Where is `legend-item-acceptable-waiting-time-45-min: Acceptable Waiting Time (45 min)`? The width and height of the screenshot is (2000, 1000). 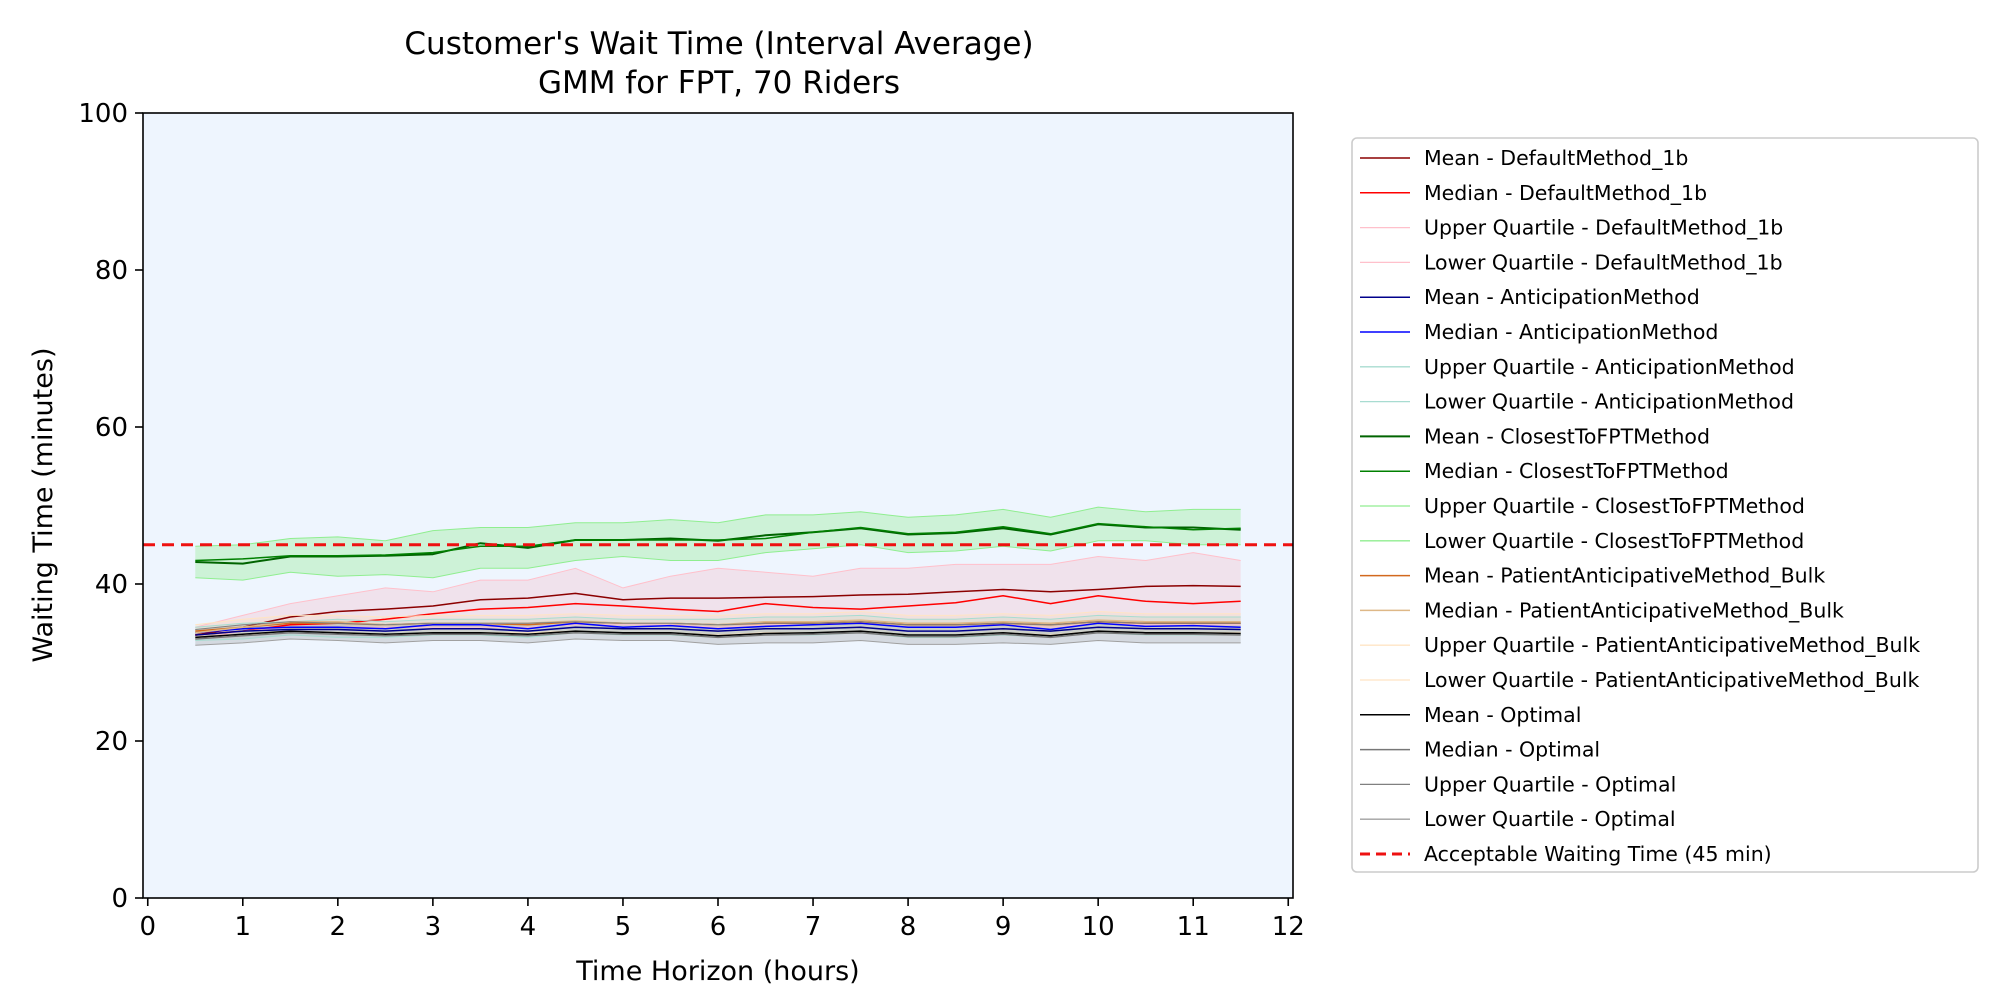 legend-item-acceptable-waiting-time-45-min: Acceptable Waiting Time (45 min) is located at coordinates (1566, 854).